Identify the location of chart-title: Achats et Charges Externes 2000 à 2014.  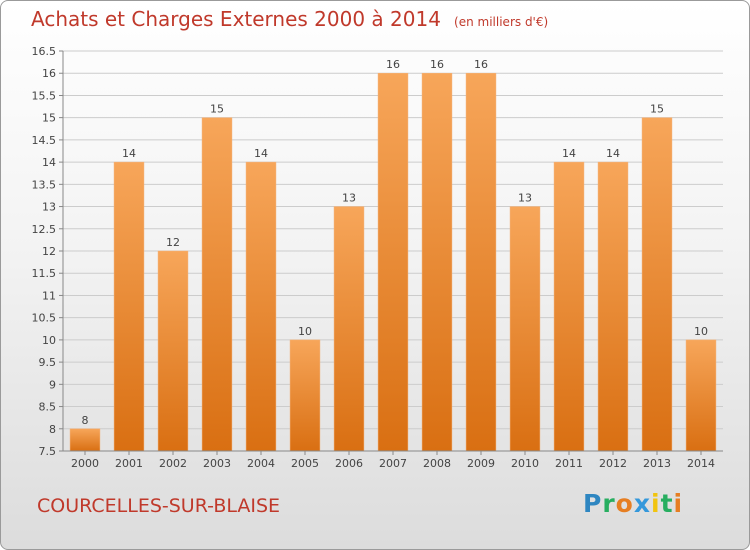
(236, 19).